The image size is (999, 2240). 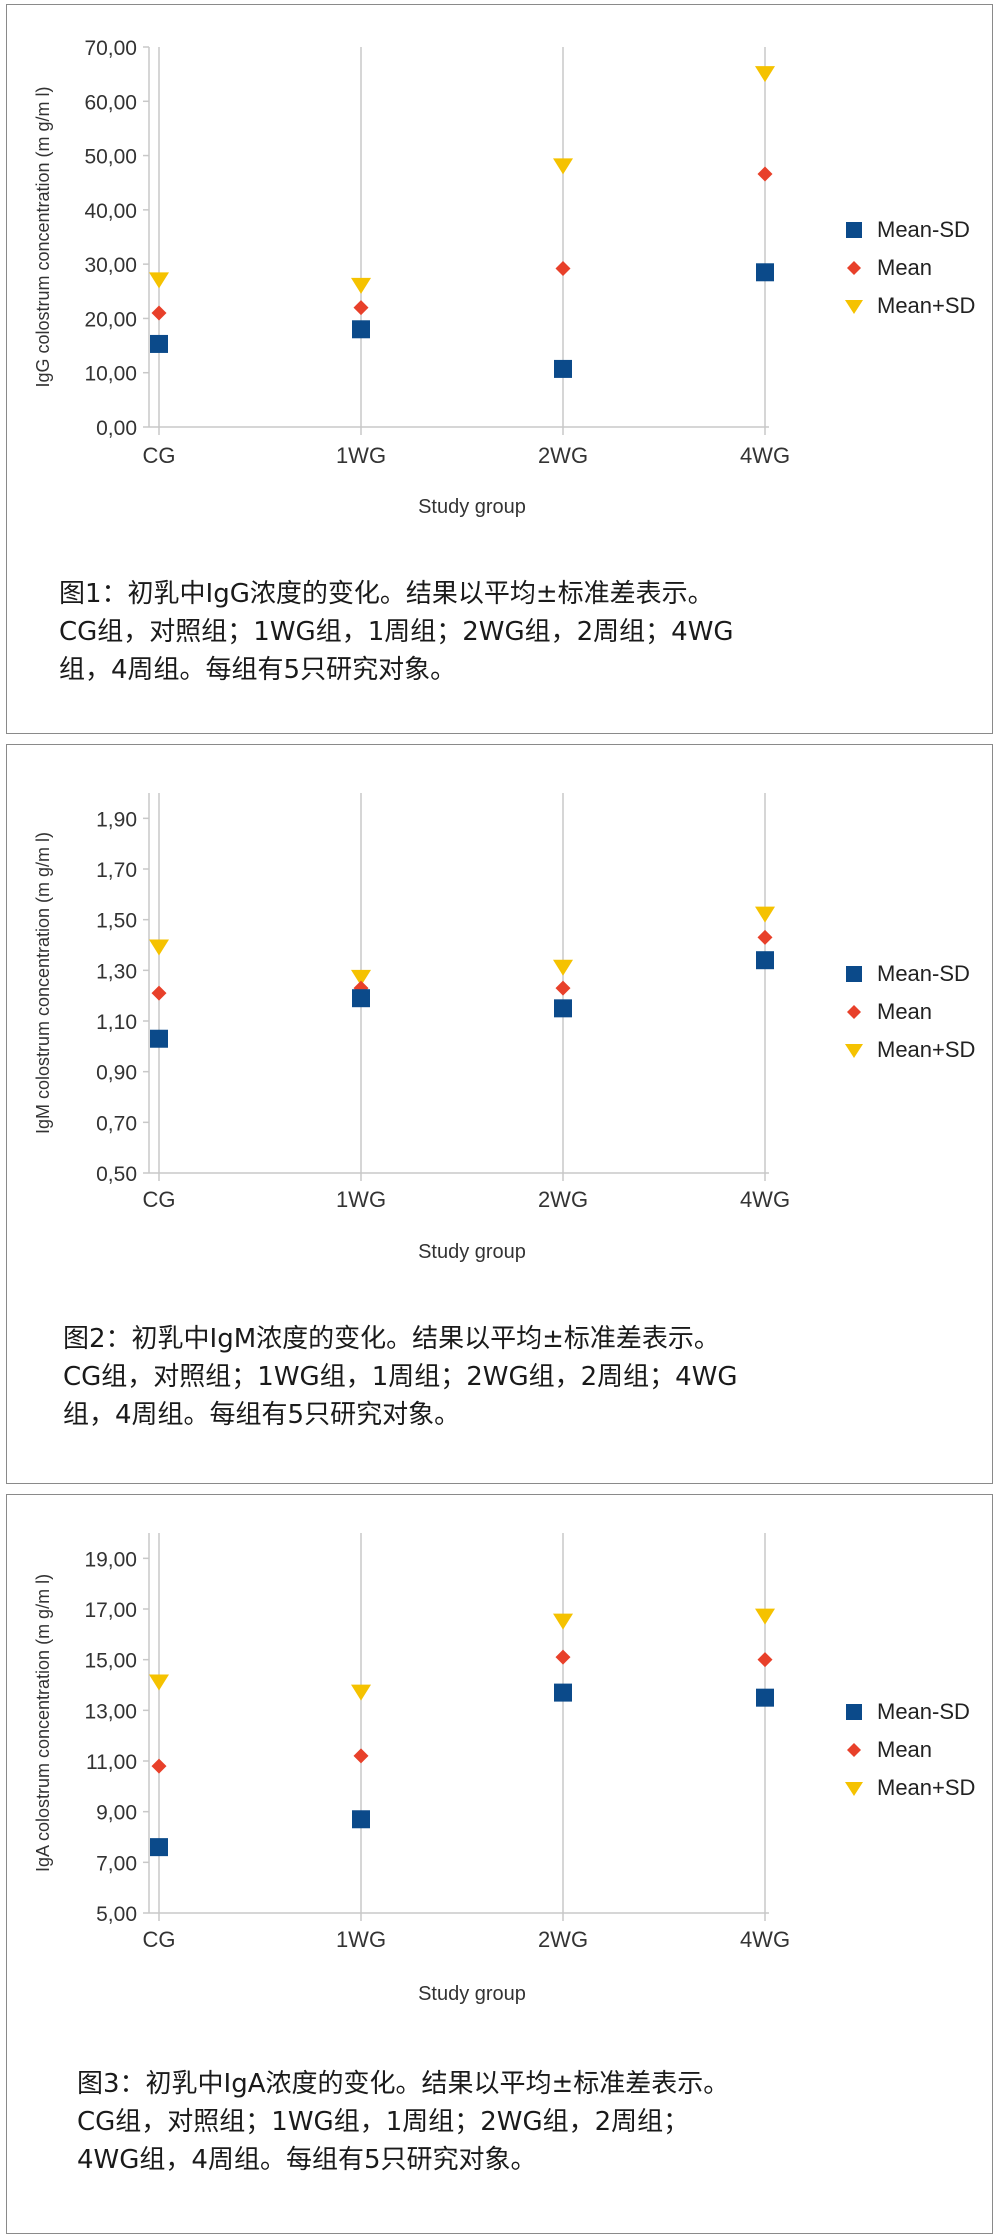 What do you see at coordinates (110, 265) in the screenshot?
I see `y-tick-label: 30,00` at bounding box center [110, 265].